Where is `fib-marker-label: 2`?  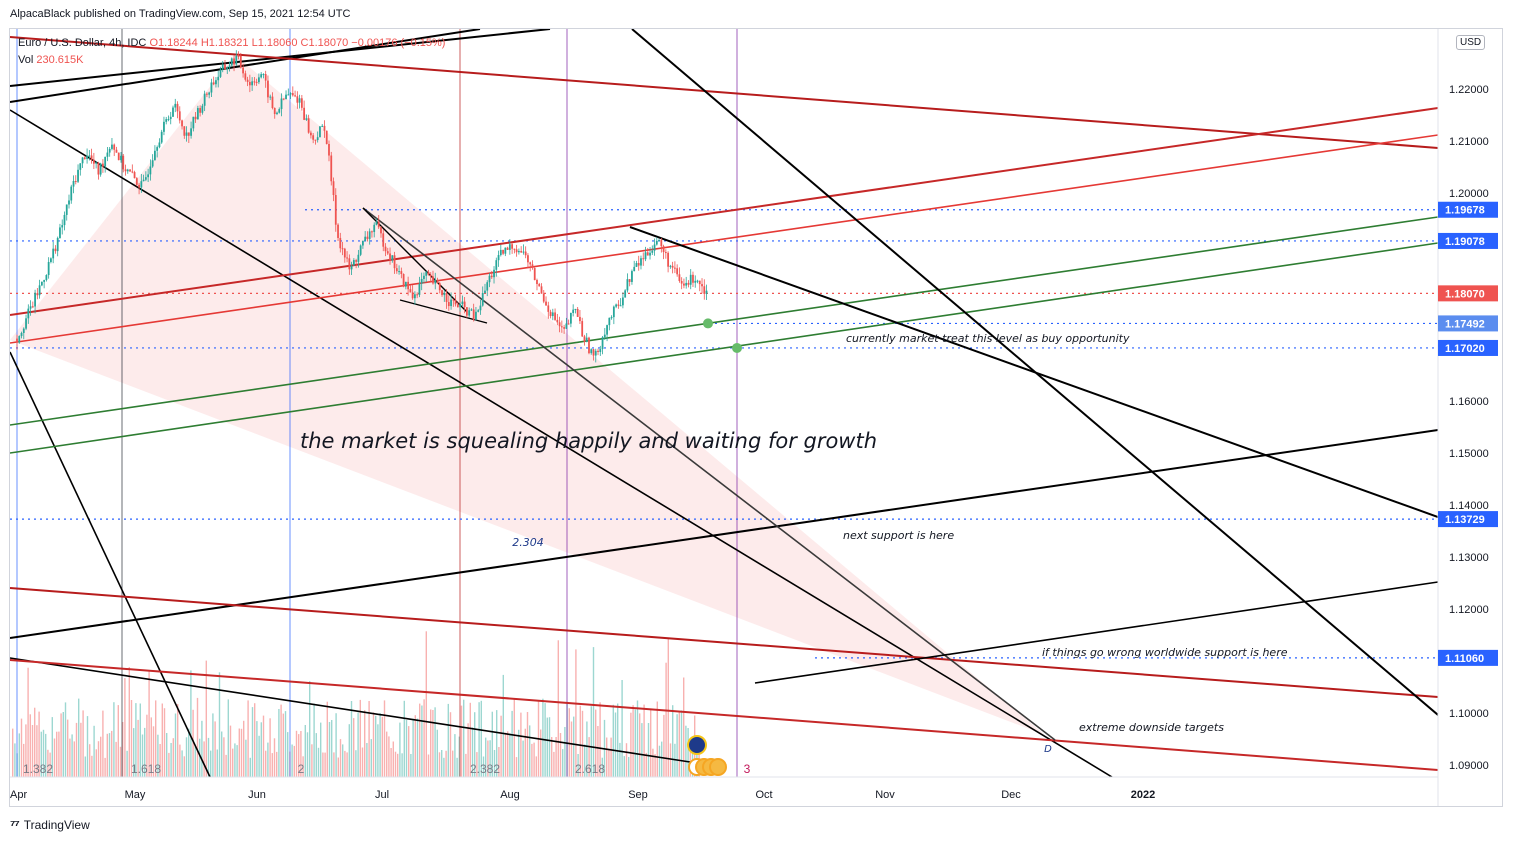 fib-marker-label: 2 is located at coordinates (301, 769).